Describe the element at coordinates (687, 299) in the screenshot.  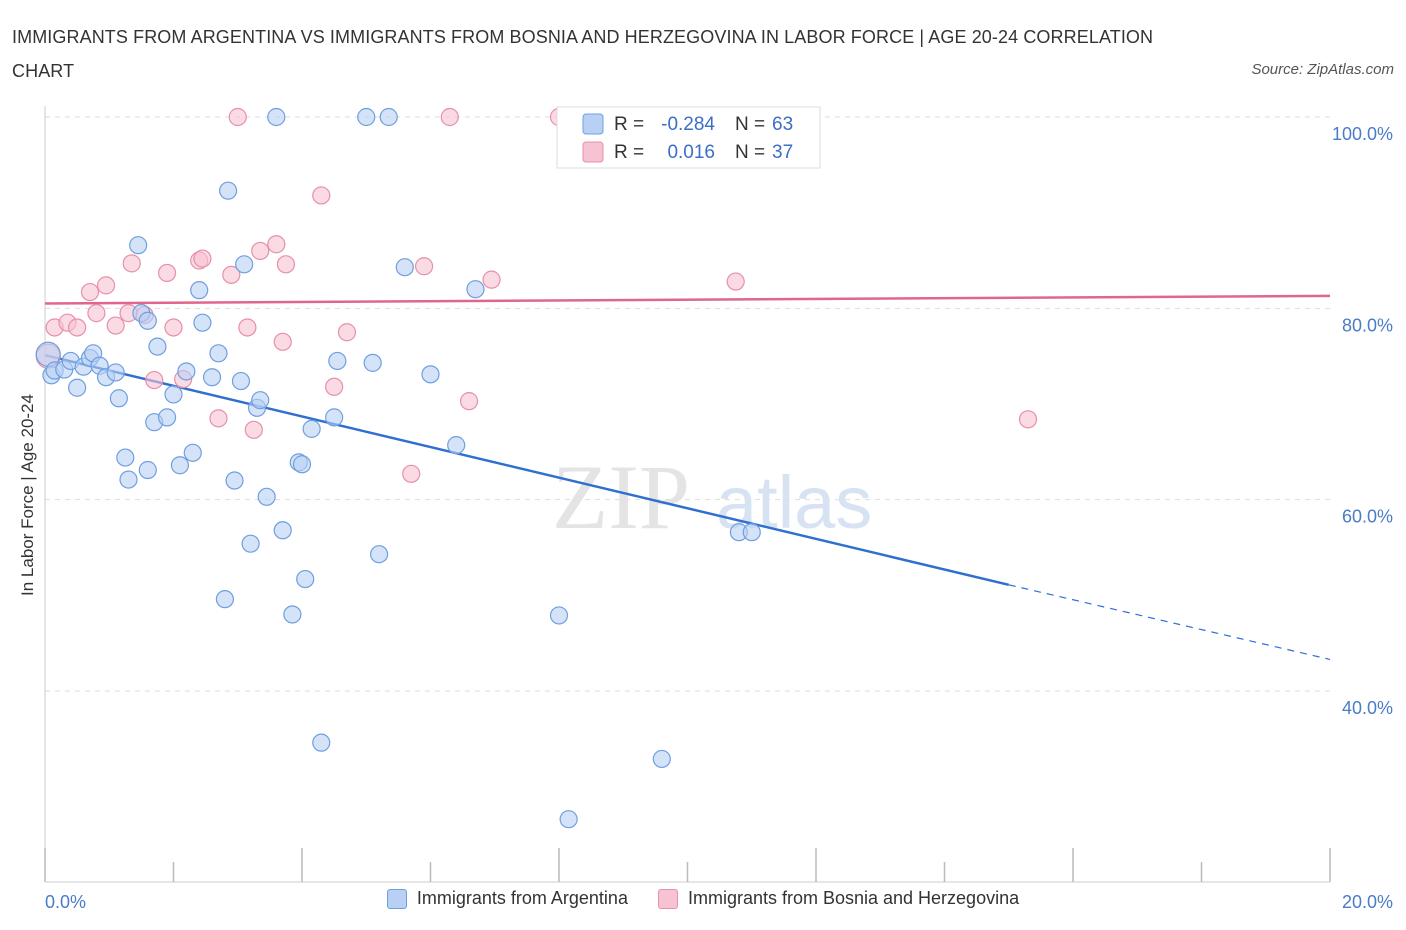
I see `trend-line-bosnia` at that location.